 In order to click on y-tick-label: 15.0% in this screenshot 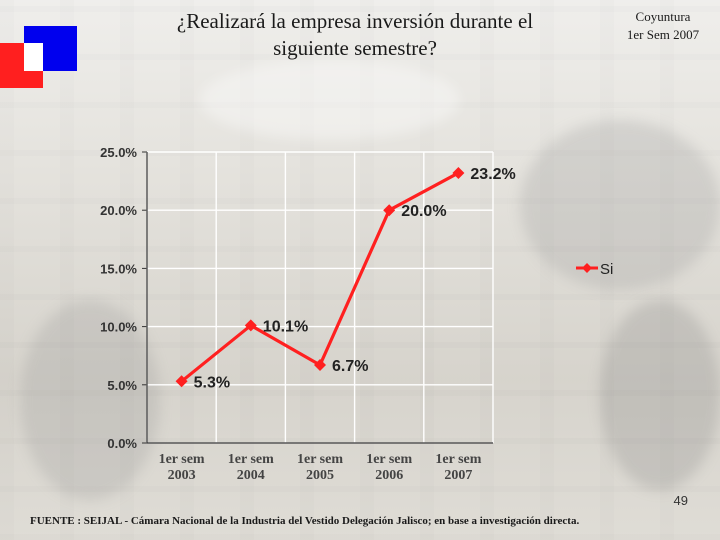, I will do `click(118, 268)`.